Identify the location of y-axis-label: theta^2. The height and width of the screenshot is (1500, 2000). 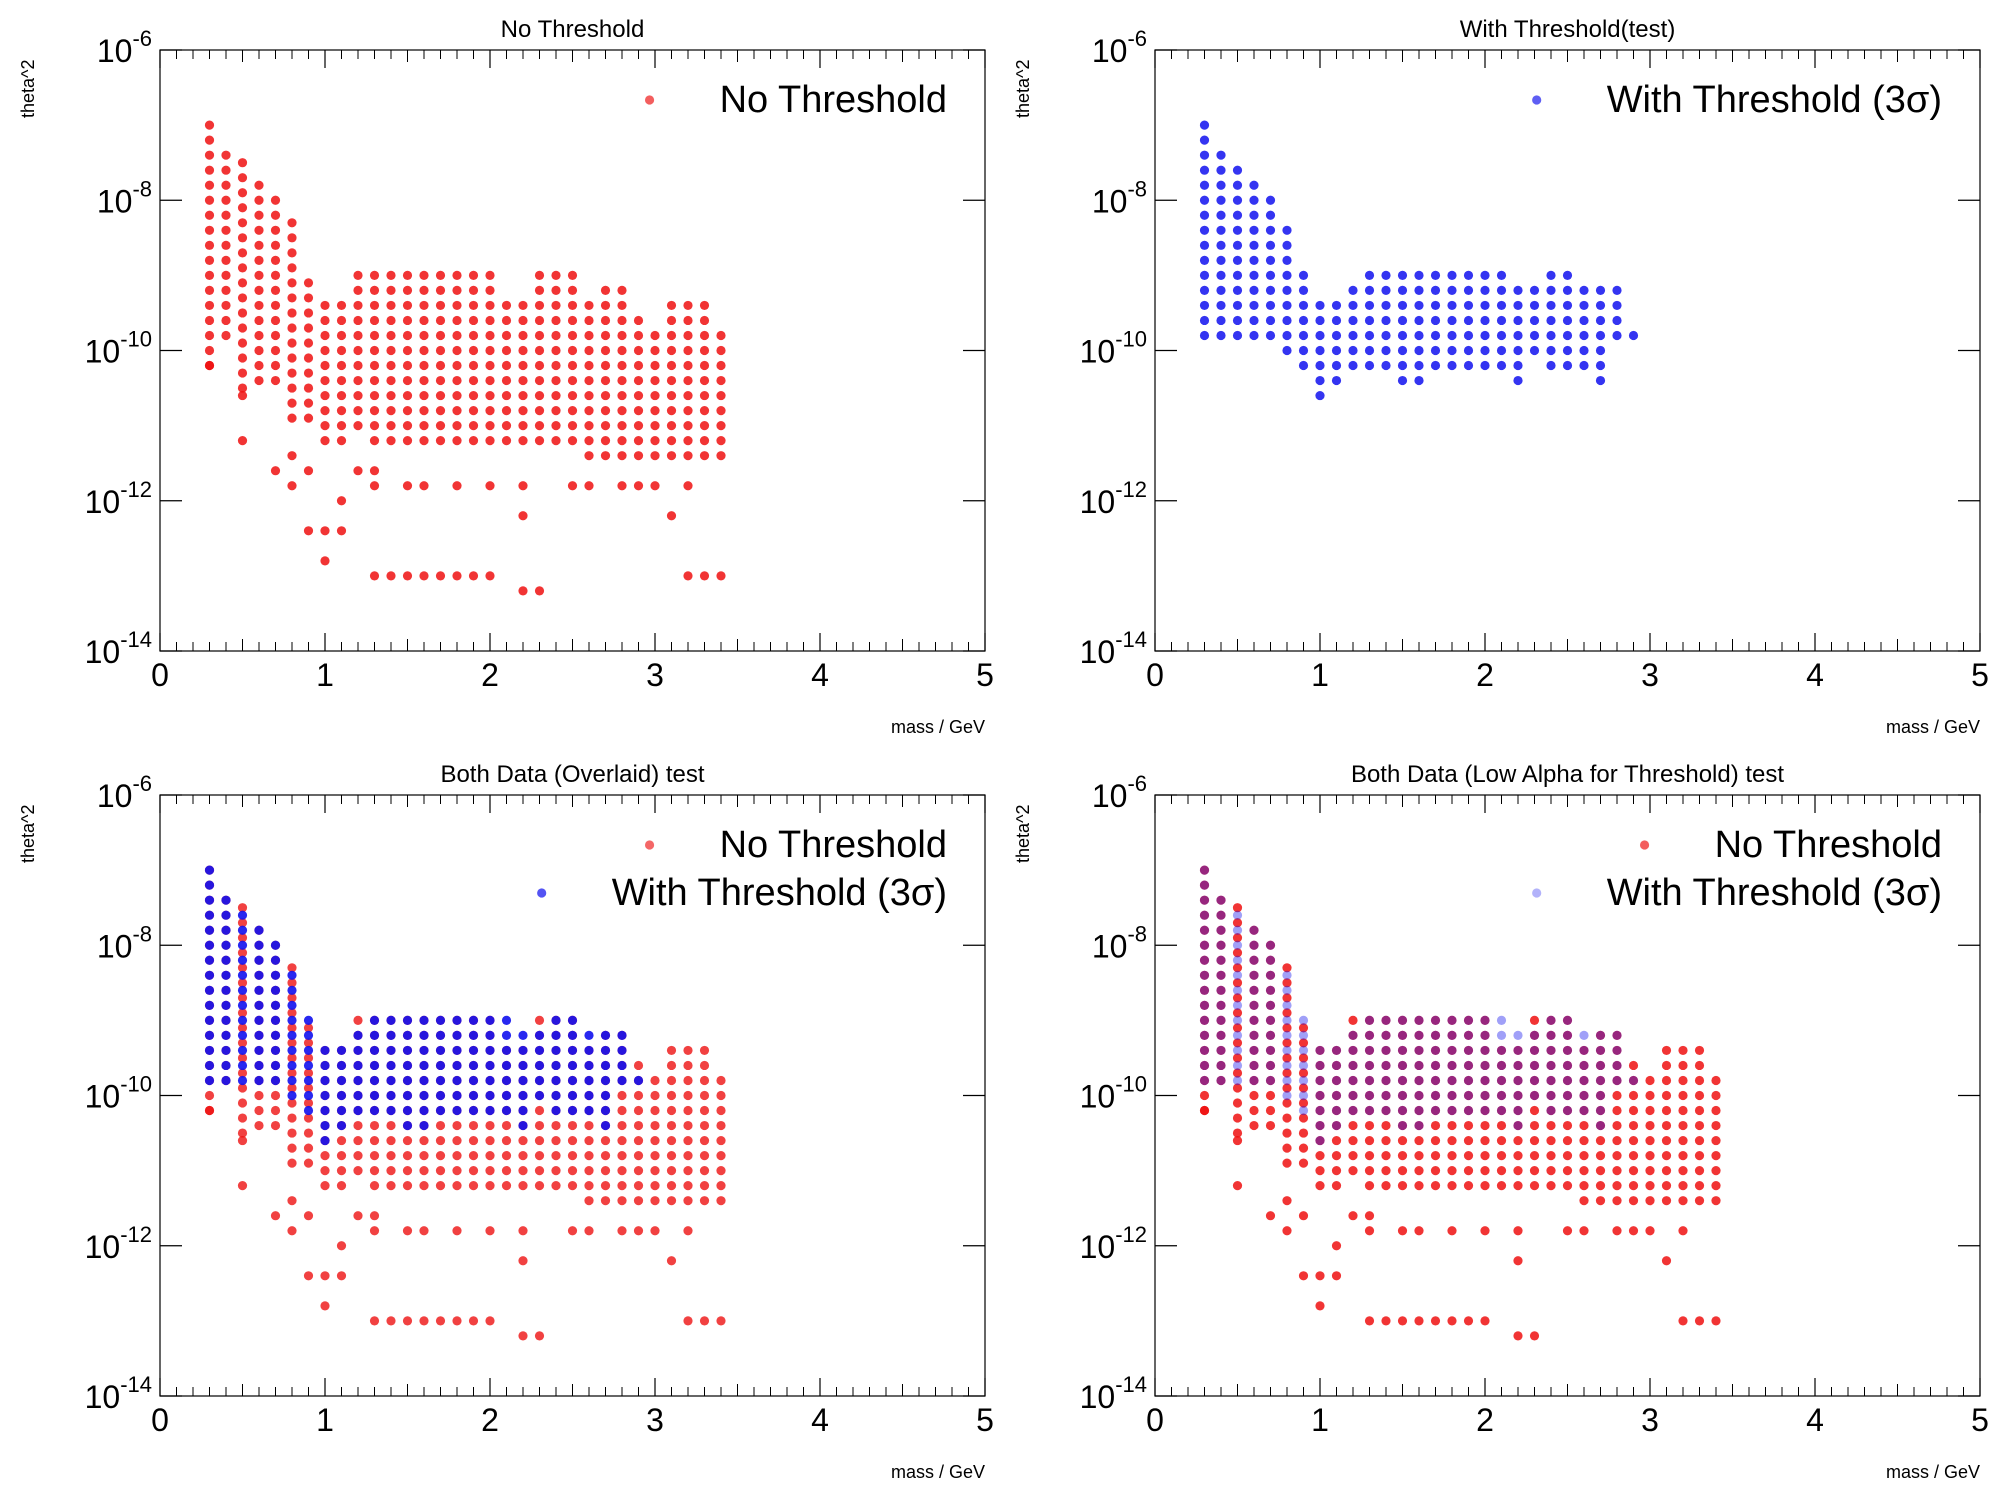
(28, 89).